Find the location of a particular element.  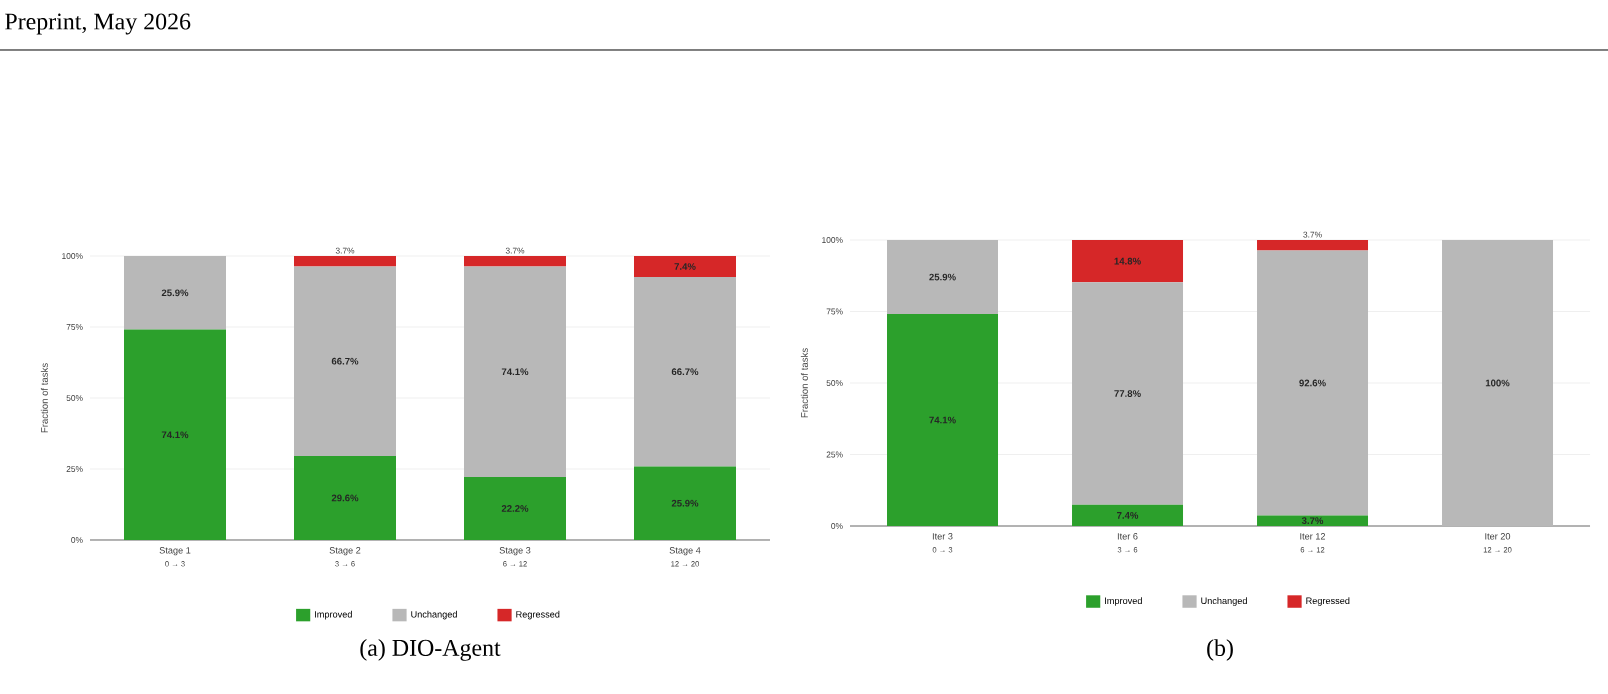

text: (b) is located at coordinates (1220, 650).